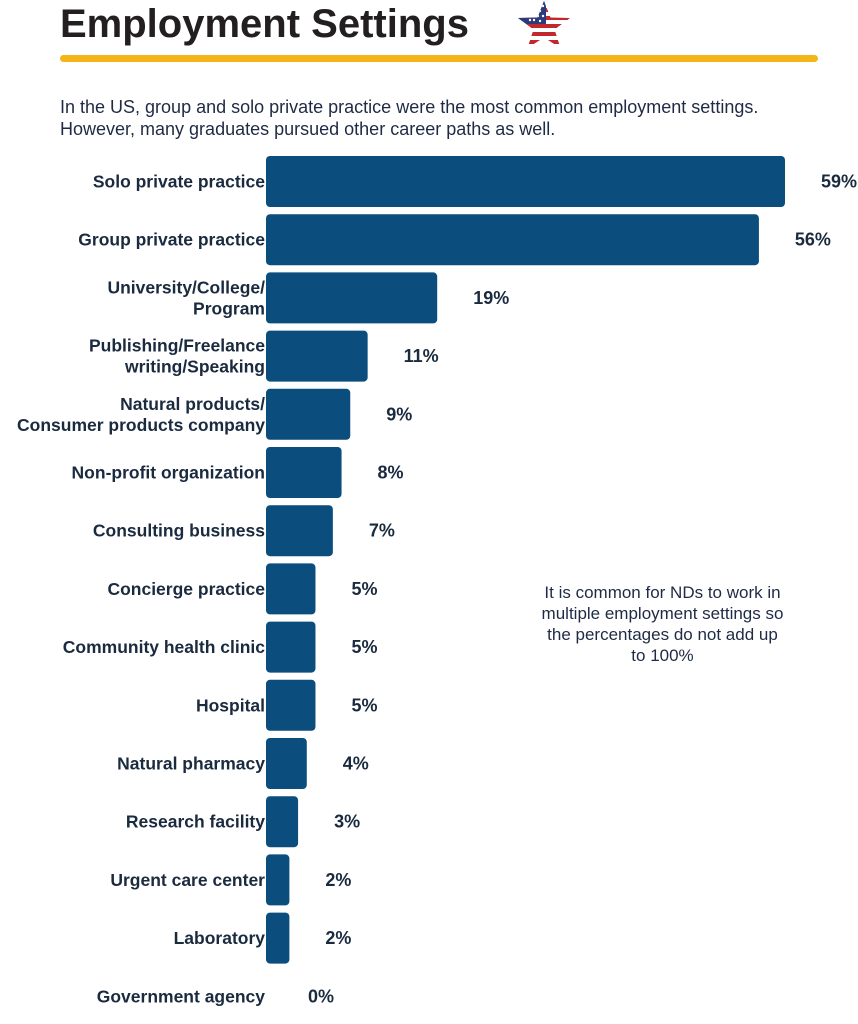 The width and height of the screenshot is (858, 1024). Describe the element at coordinates (179, 531) in the screenshot. I see `category-label: Consulting business` at that location.